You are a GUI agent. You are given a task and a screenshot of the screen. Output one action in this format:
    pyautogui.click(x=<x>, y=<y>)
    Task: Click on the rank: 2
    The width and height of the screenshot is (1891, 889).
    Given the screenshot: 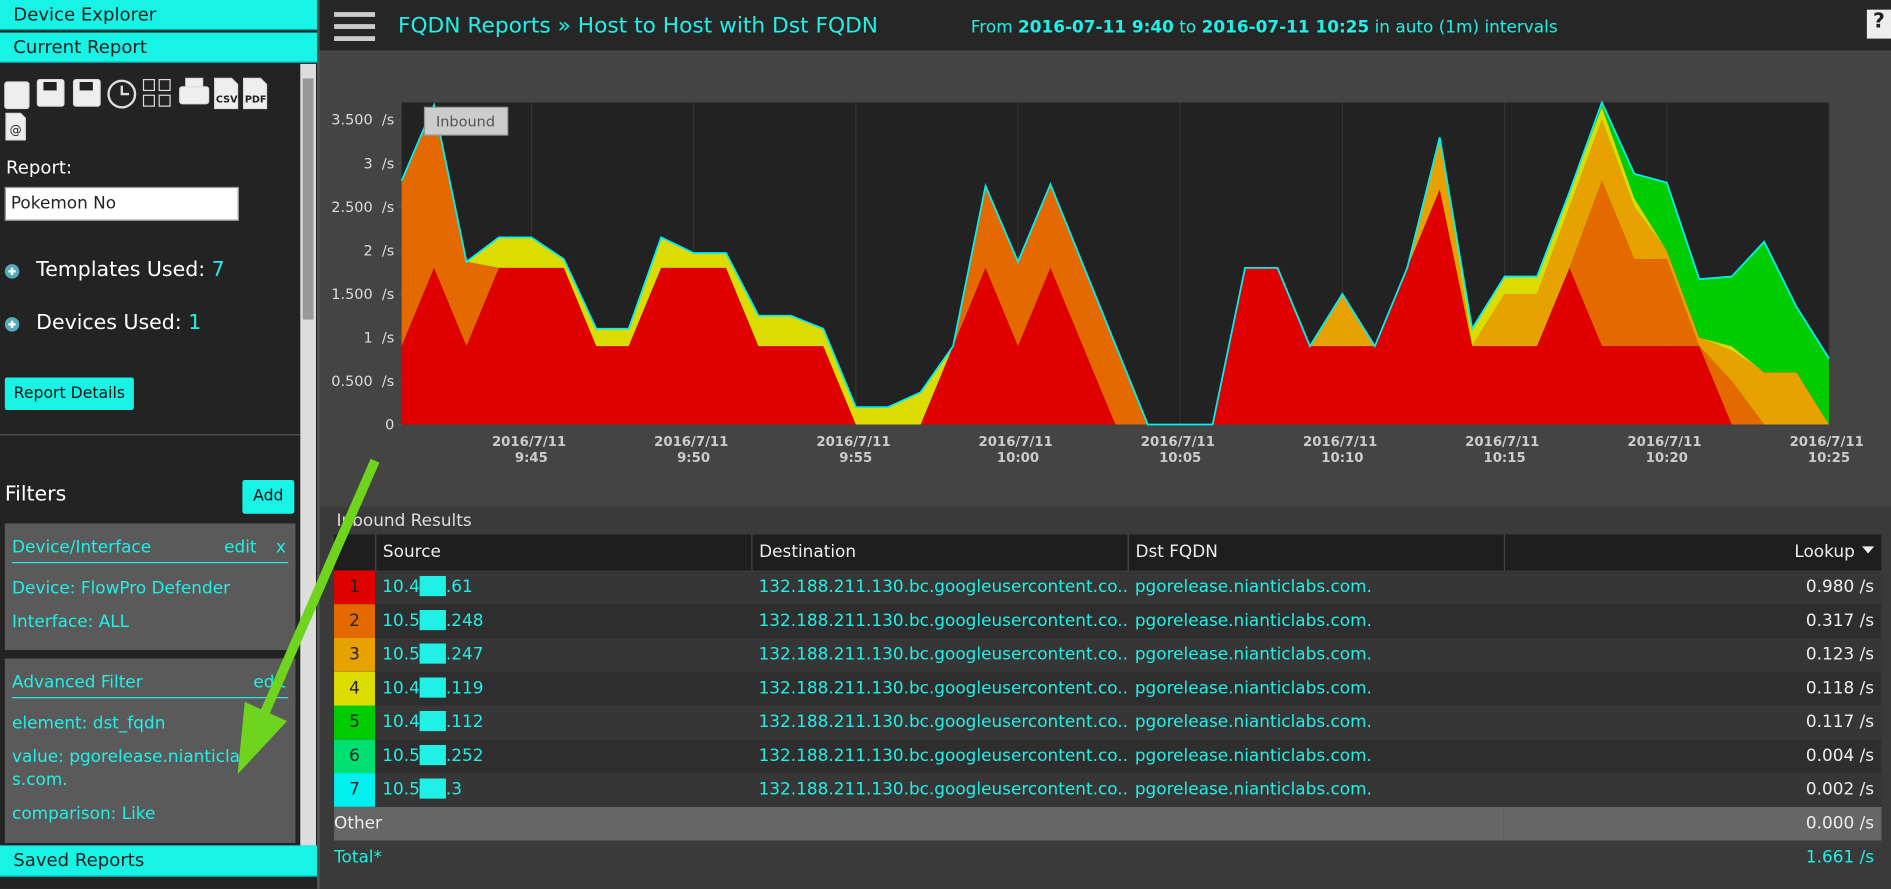 What is the action you would take?
    pyautogui.click(x=355, y=621)
    